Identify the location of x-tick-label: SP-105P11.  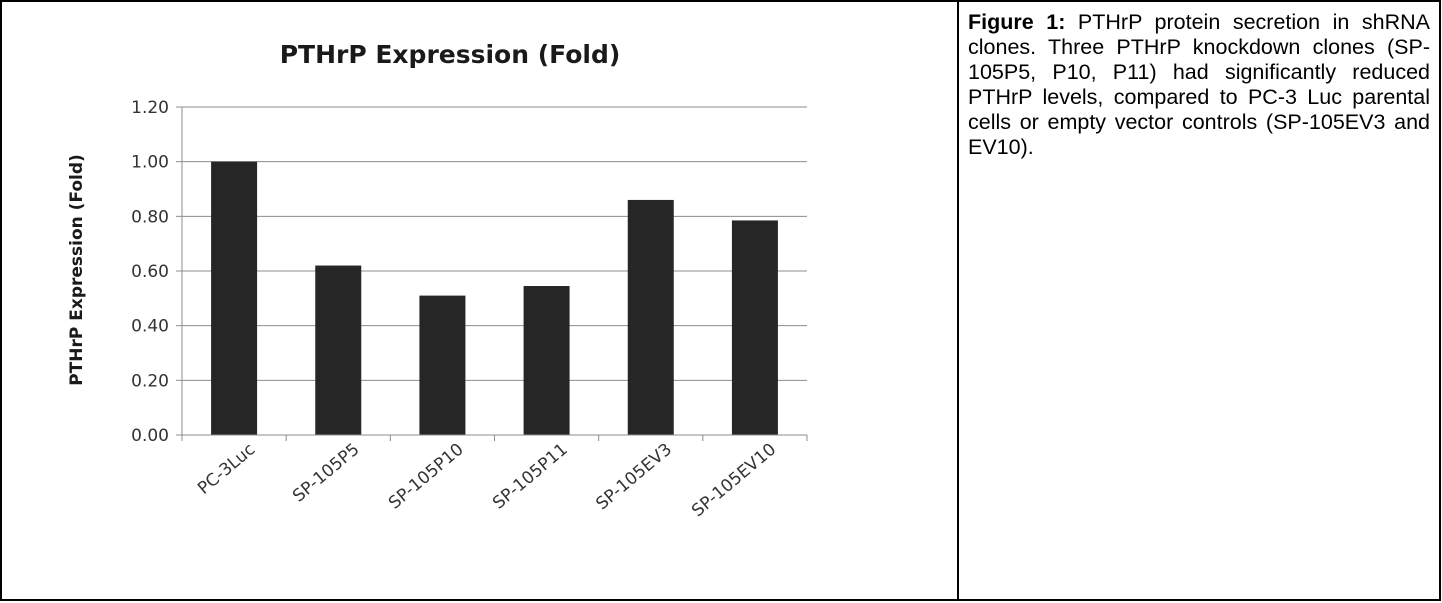
(530, 477).